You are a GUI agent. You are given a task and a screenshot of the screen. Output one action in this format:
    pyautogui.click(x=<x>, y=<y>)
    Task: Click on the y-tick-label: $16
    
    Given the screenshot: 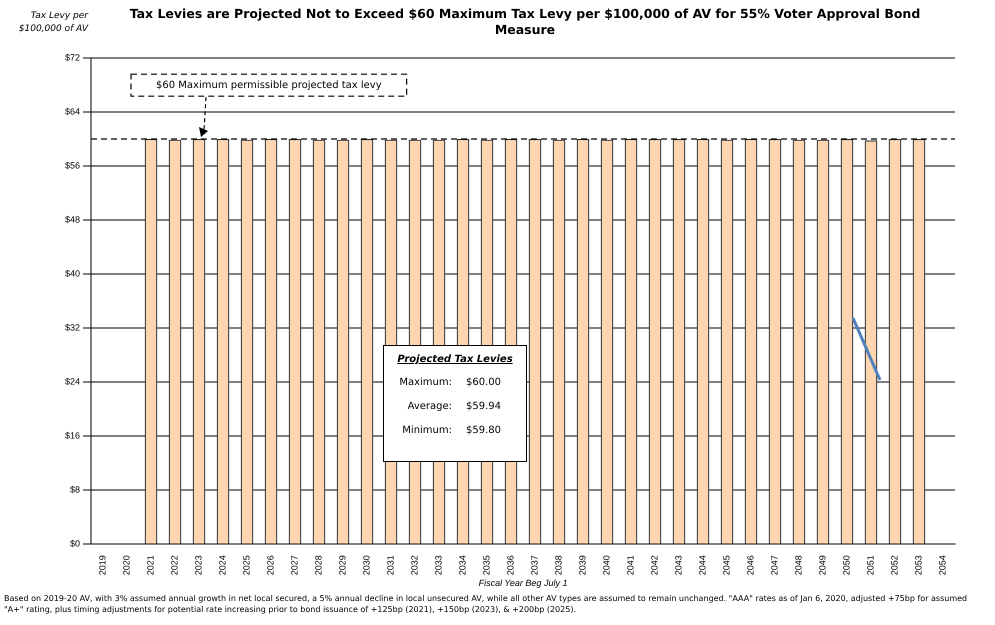 What is the action you would take?
    pyautogui.click(x=72, y=435)
    